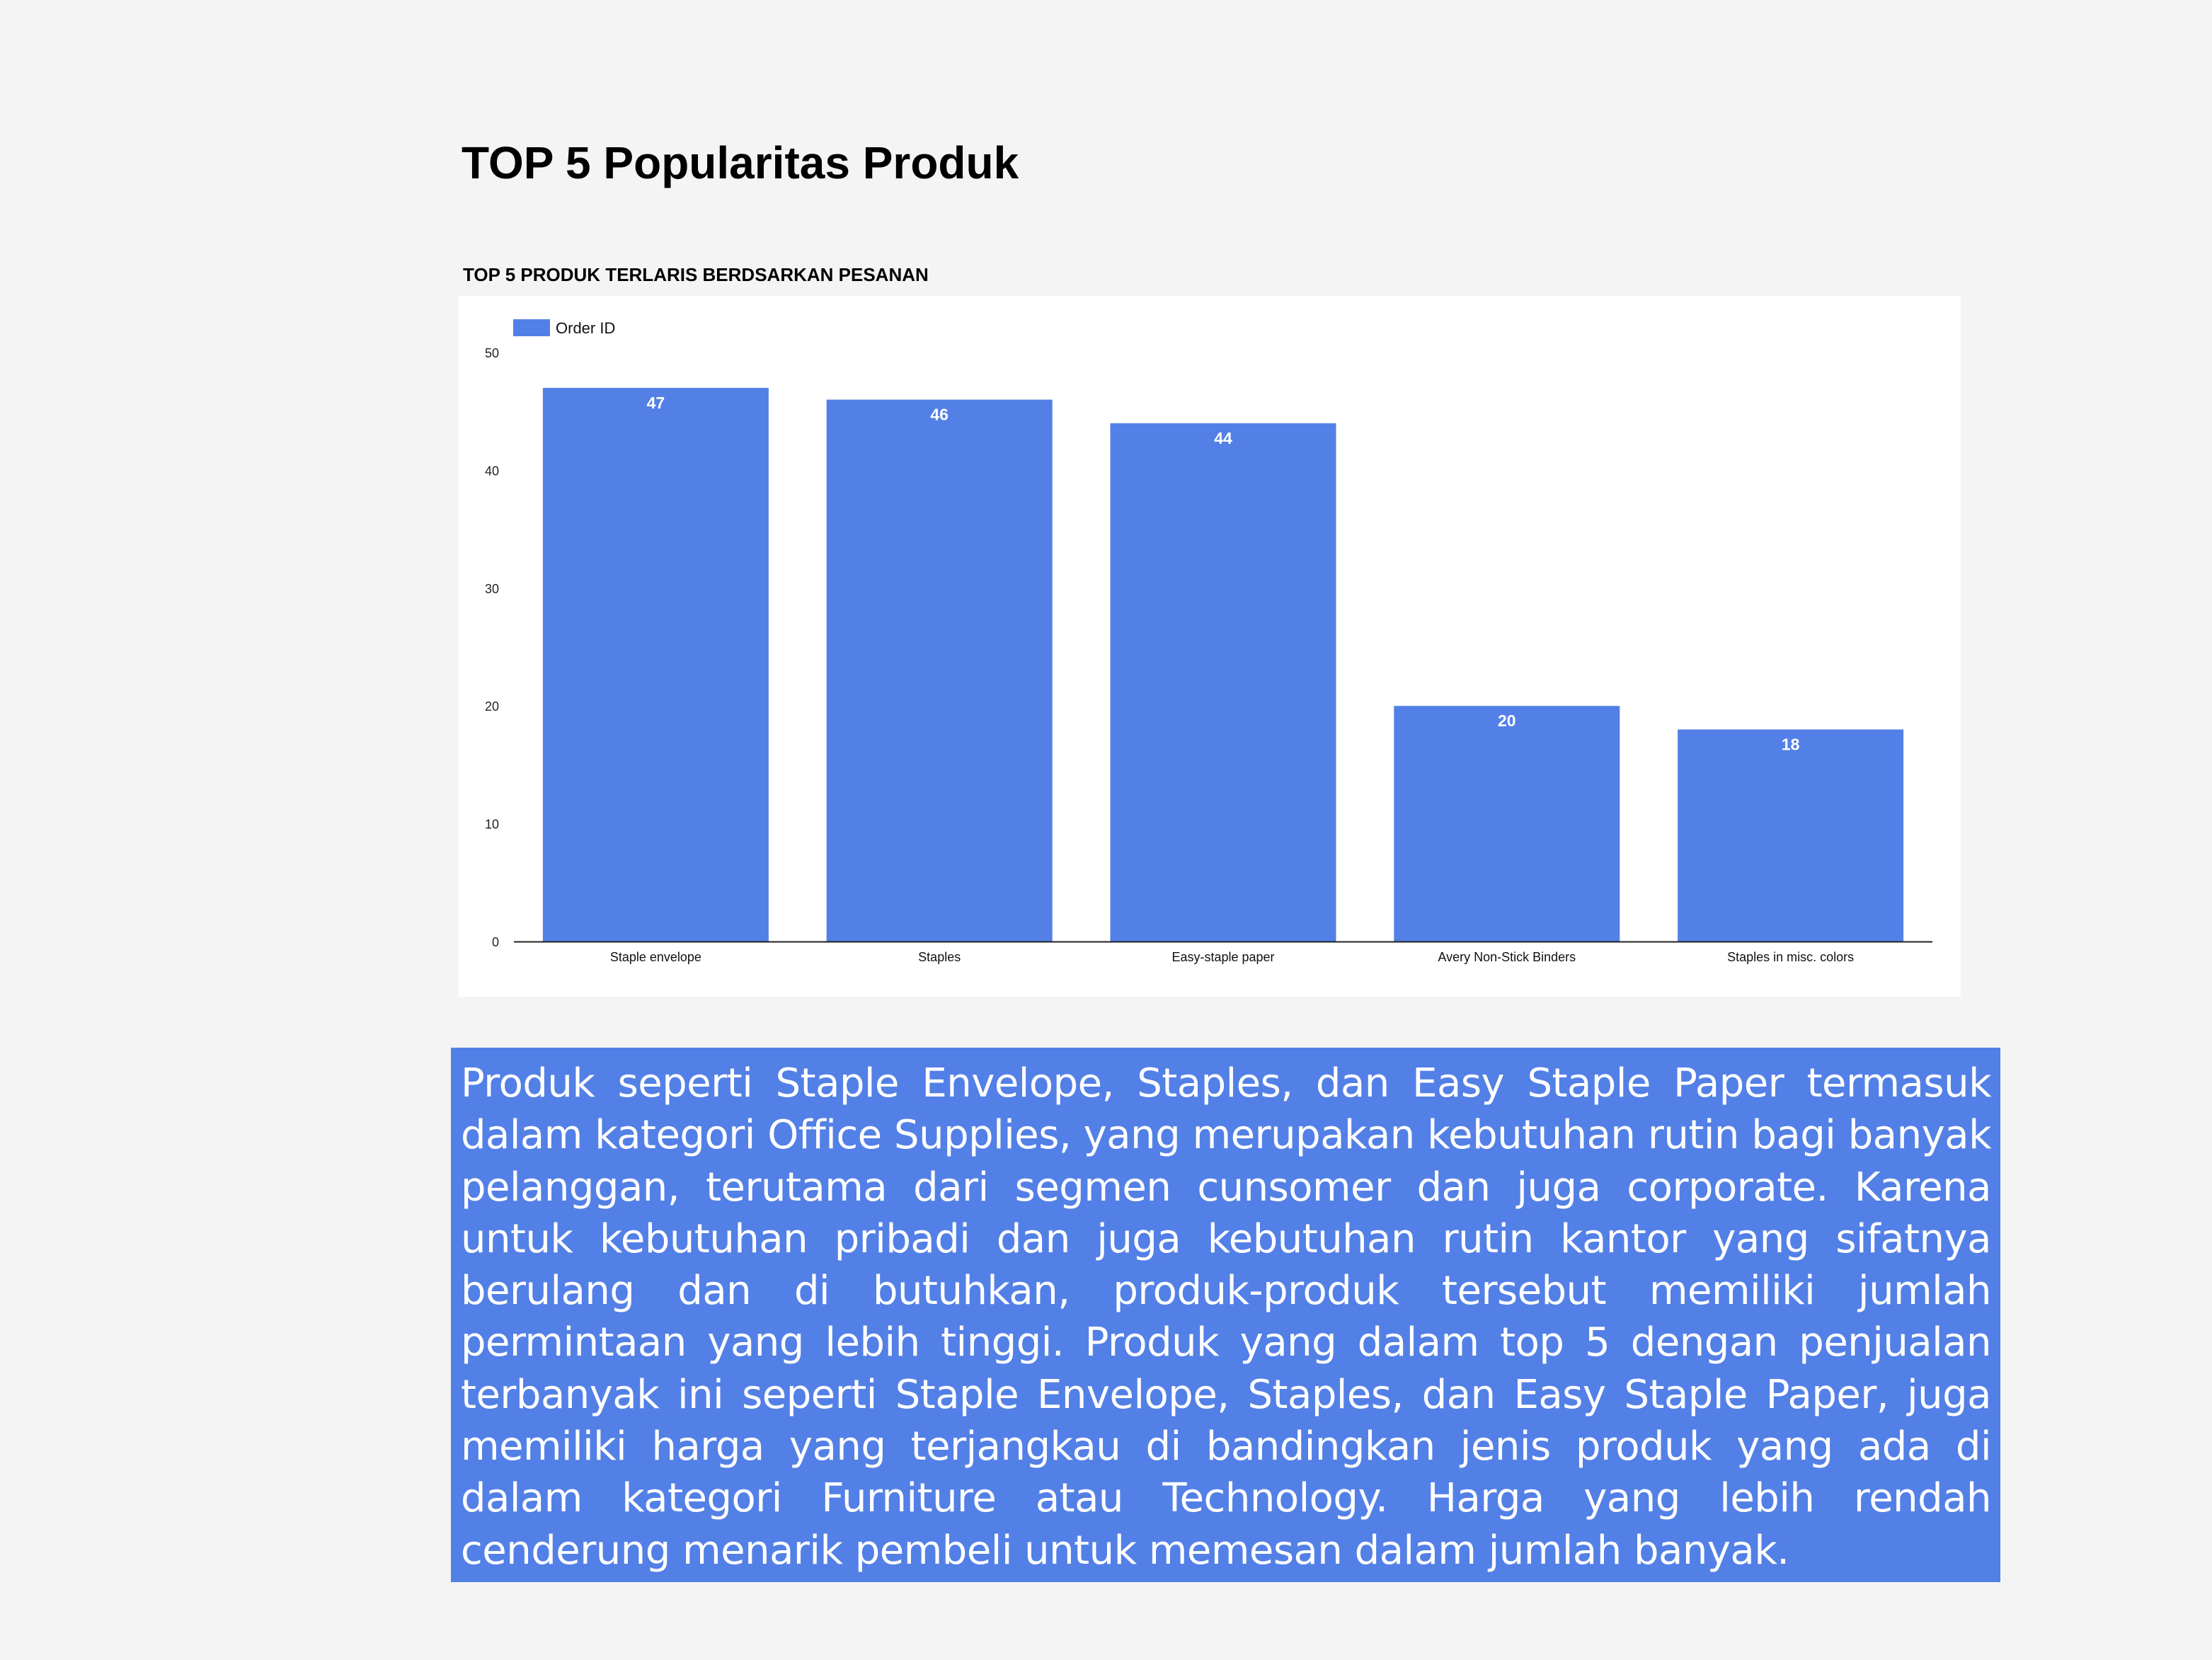 Image resolution: width=2212 pixels, height=1660 pixels. Describe the element at coordinates (1791, 744) in the screenshot. I see `bar-value-label: 18` at that location.